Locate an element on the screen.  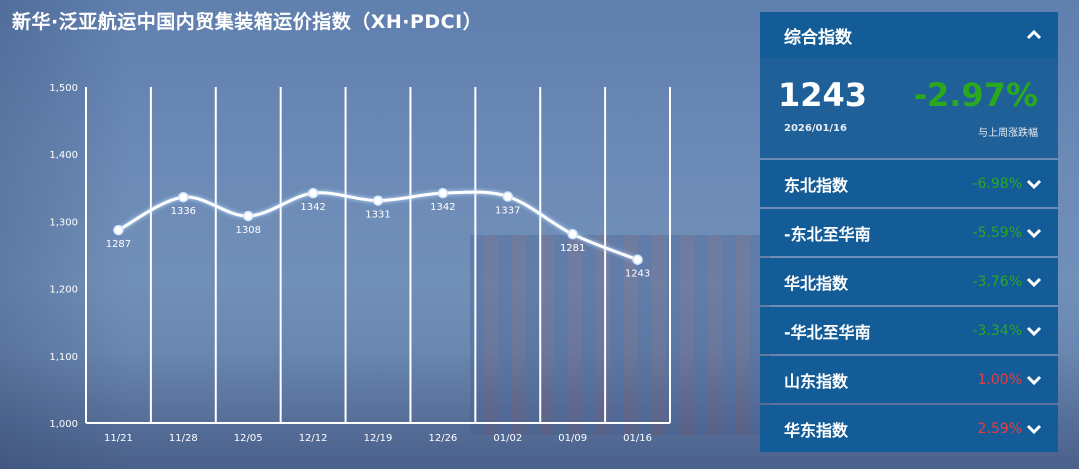
background-container-ship is located at coordinates (620, 335).